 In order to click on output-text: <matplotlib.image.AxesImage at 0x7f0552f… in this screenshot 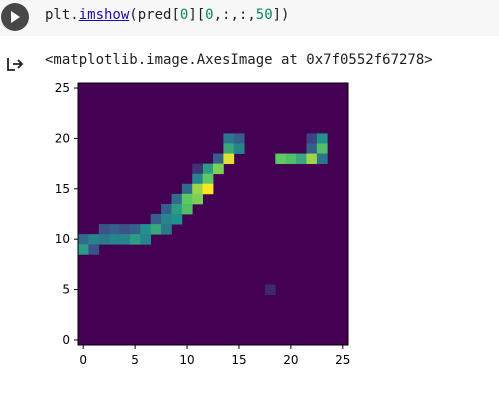, I will do `click(239, 60)`.